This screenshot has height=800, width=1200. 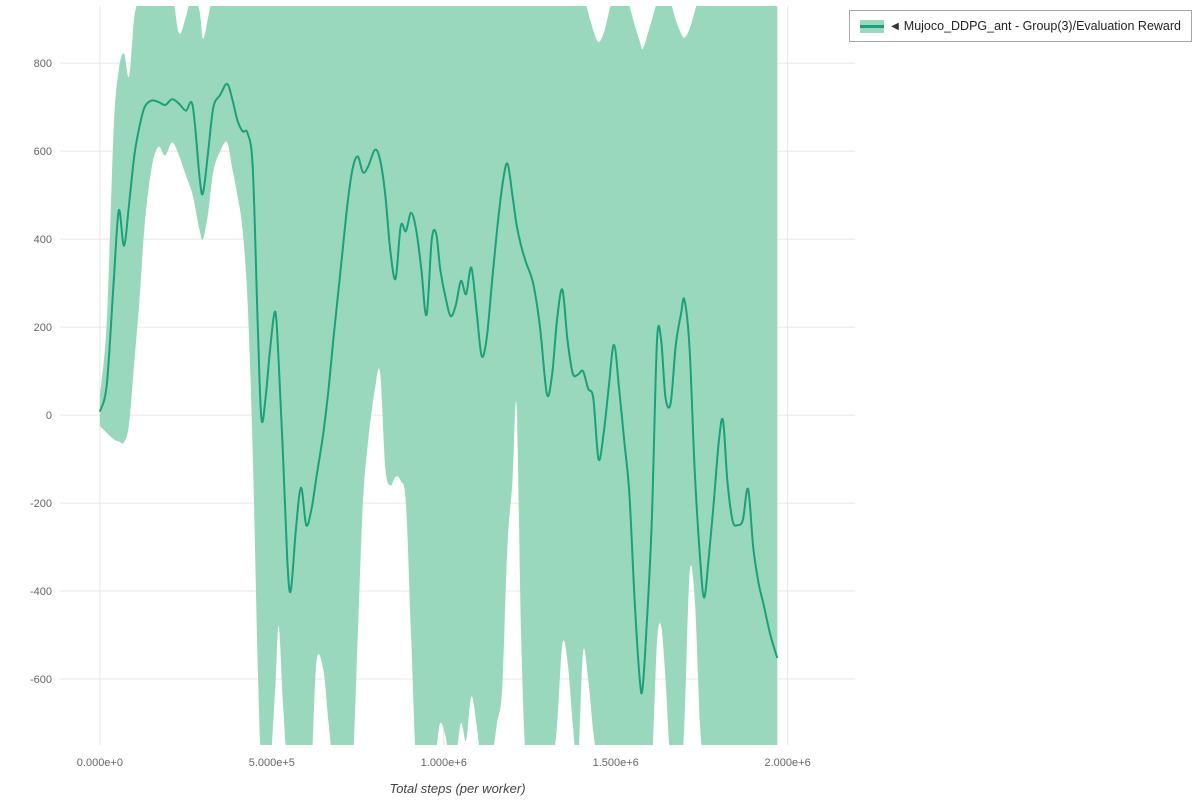 I want to click on x-axis-title: Total steps (per worker), so click(x=457, y=788).